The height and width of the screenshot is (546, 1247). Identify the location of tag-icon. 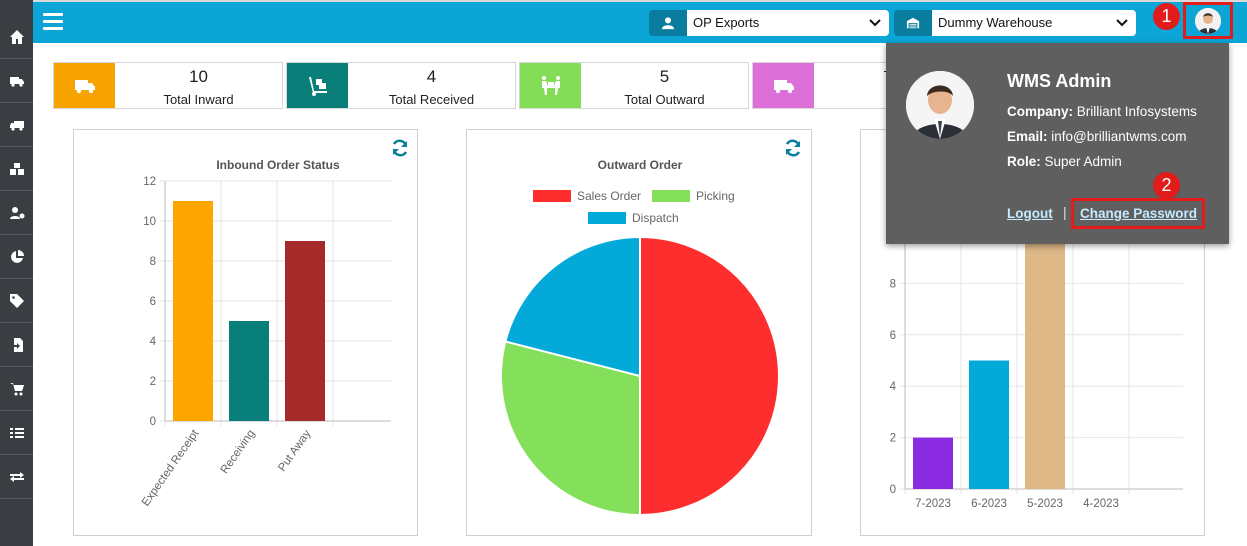
(16, 301).